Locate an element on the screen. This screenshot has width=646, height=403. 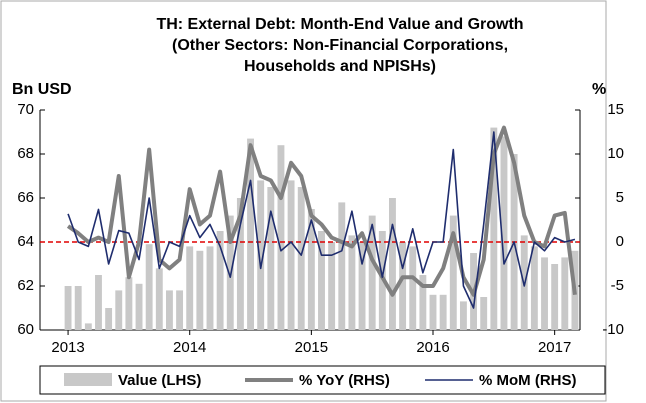
y2-tick-label: 15 is located at coordinates (615, 109).